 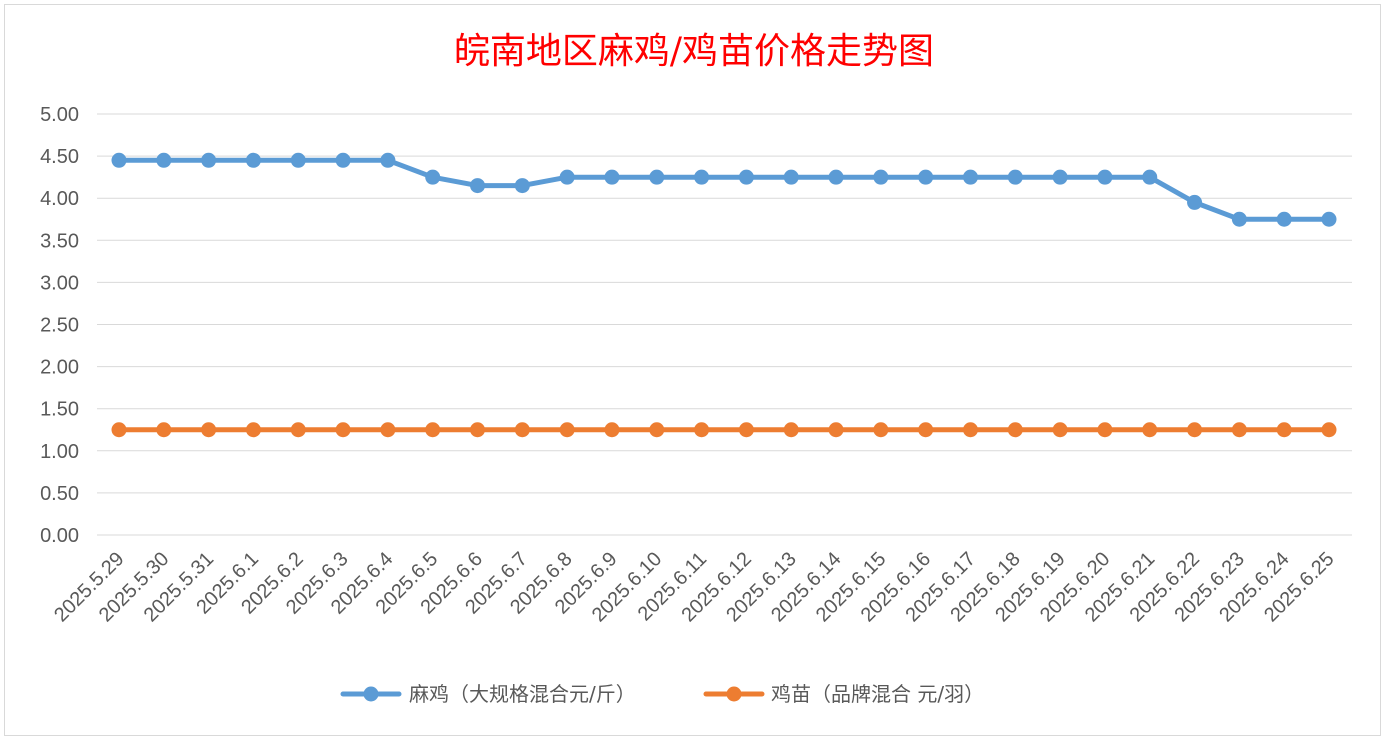 I want to click on y-tick-label: 1.50, so click(x=59, y=410).